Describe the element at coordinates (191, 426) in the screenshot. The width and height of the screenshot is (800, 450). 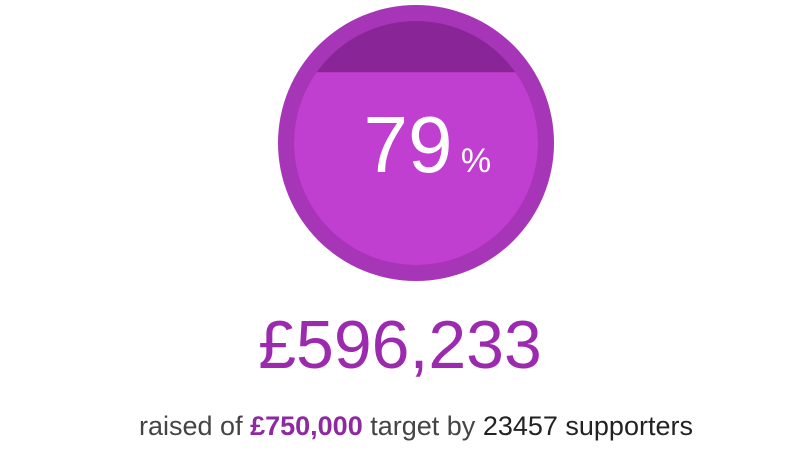
I see `caption-prefix: raised of` at that location.